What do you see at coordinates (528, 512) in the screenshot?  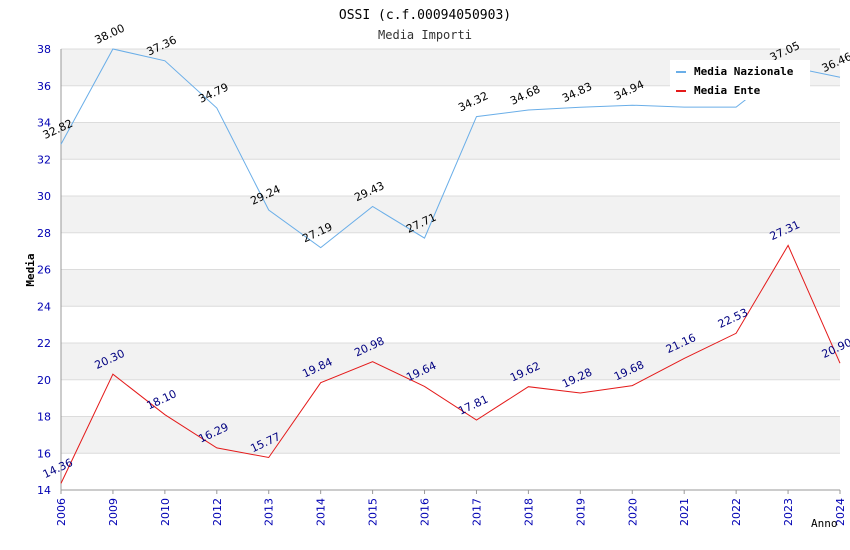 I see `x-tick-label-2018: 2018` at bounding box center [528, 512].